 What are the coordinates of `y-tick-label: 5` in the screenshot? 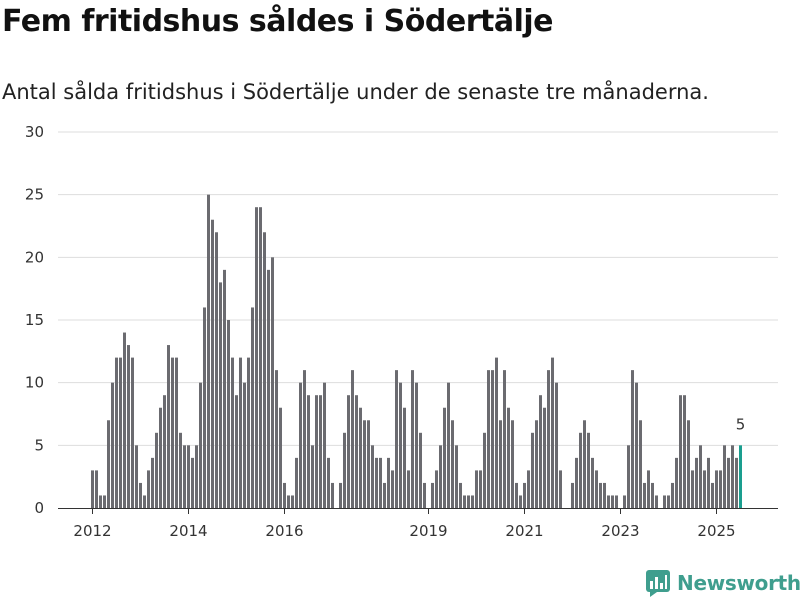 It's located at (39, 445).